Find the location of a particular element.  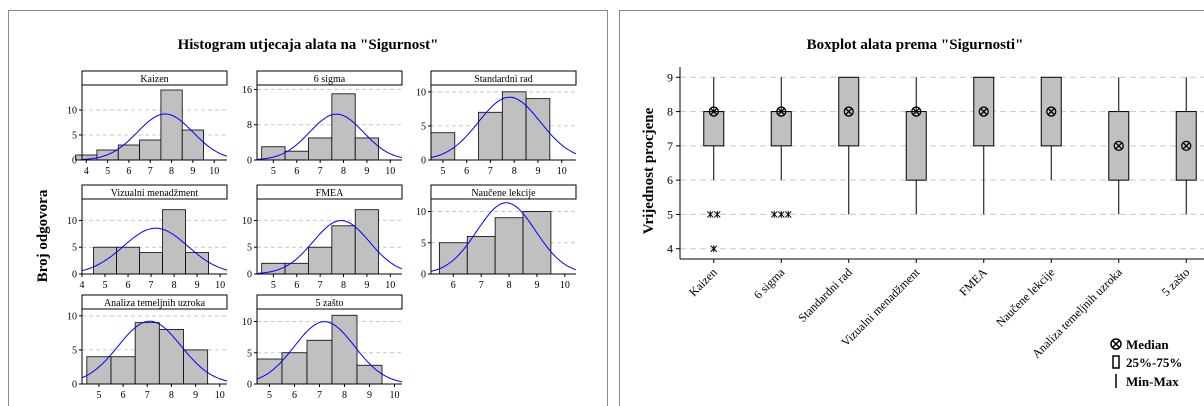

boxplot-item: Kaizen is located at coordinates (705, 188).